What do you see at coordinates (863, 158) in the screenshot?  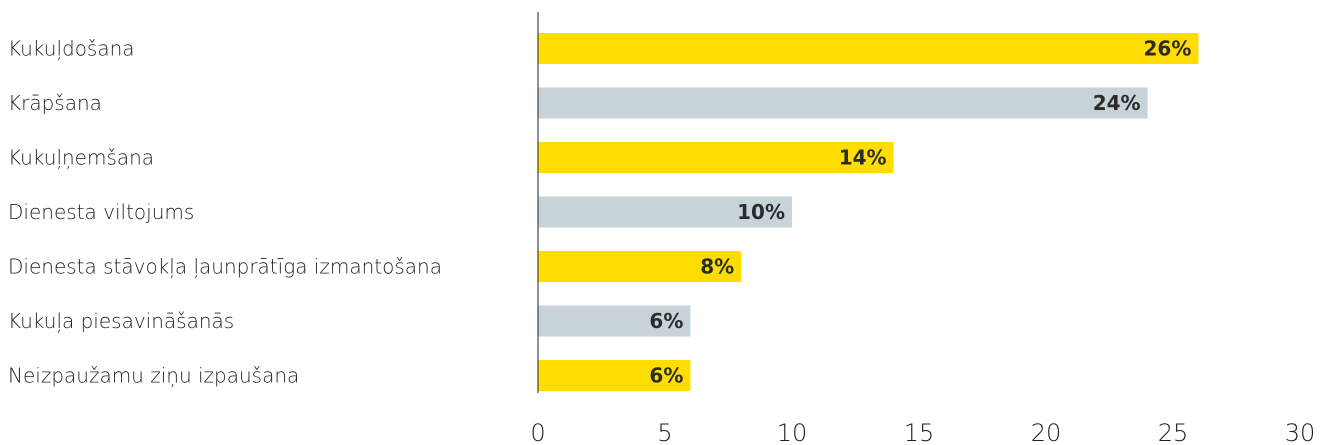 I see `data-label: 14%` at bounding box center [863, 158].